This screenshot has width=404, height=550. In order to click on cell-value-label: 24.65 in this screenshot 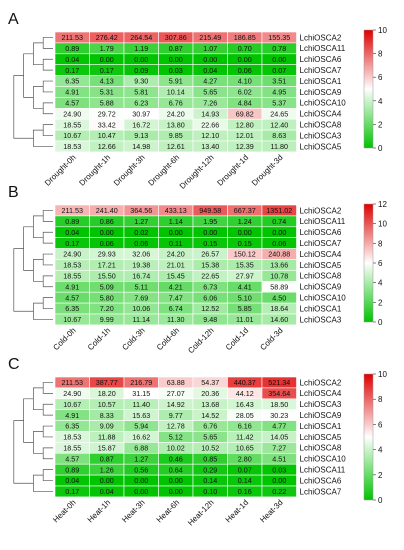, I will do `click(279, 113)`.